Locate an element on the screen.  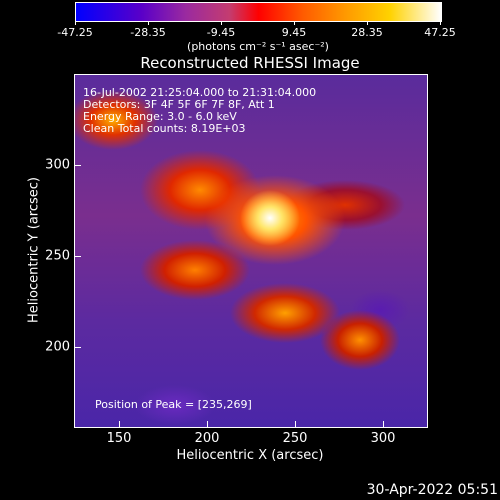
peak-position-text: Position of Peak = [235,269] is located at coordinates (173, 404).